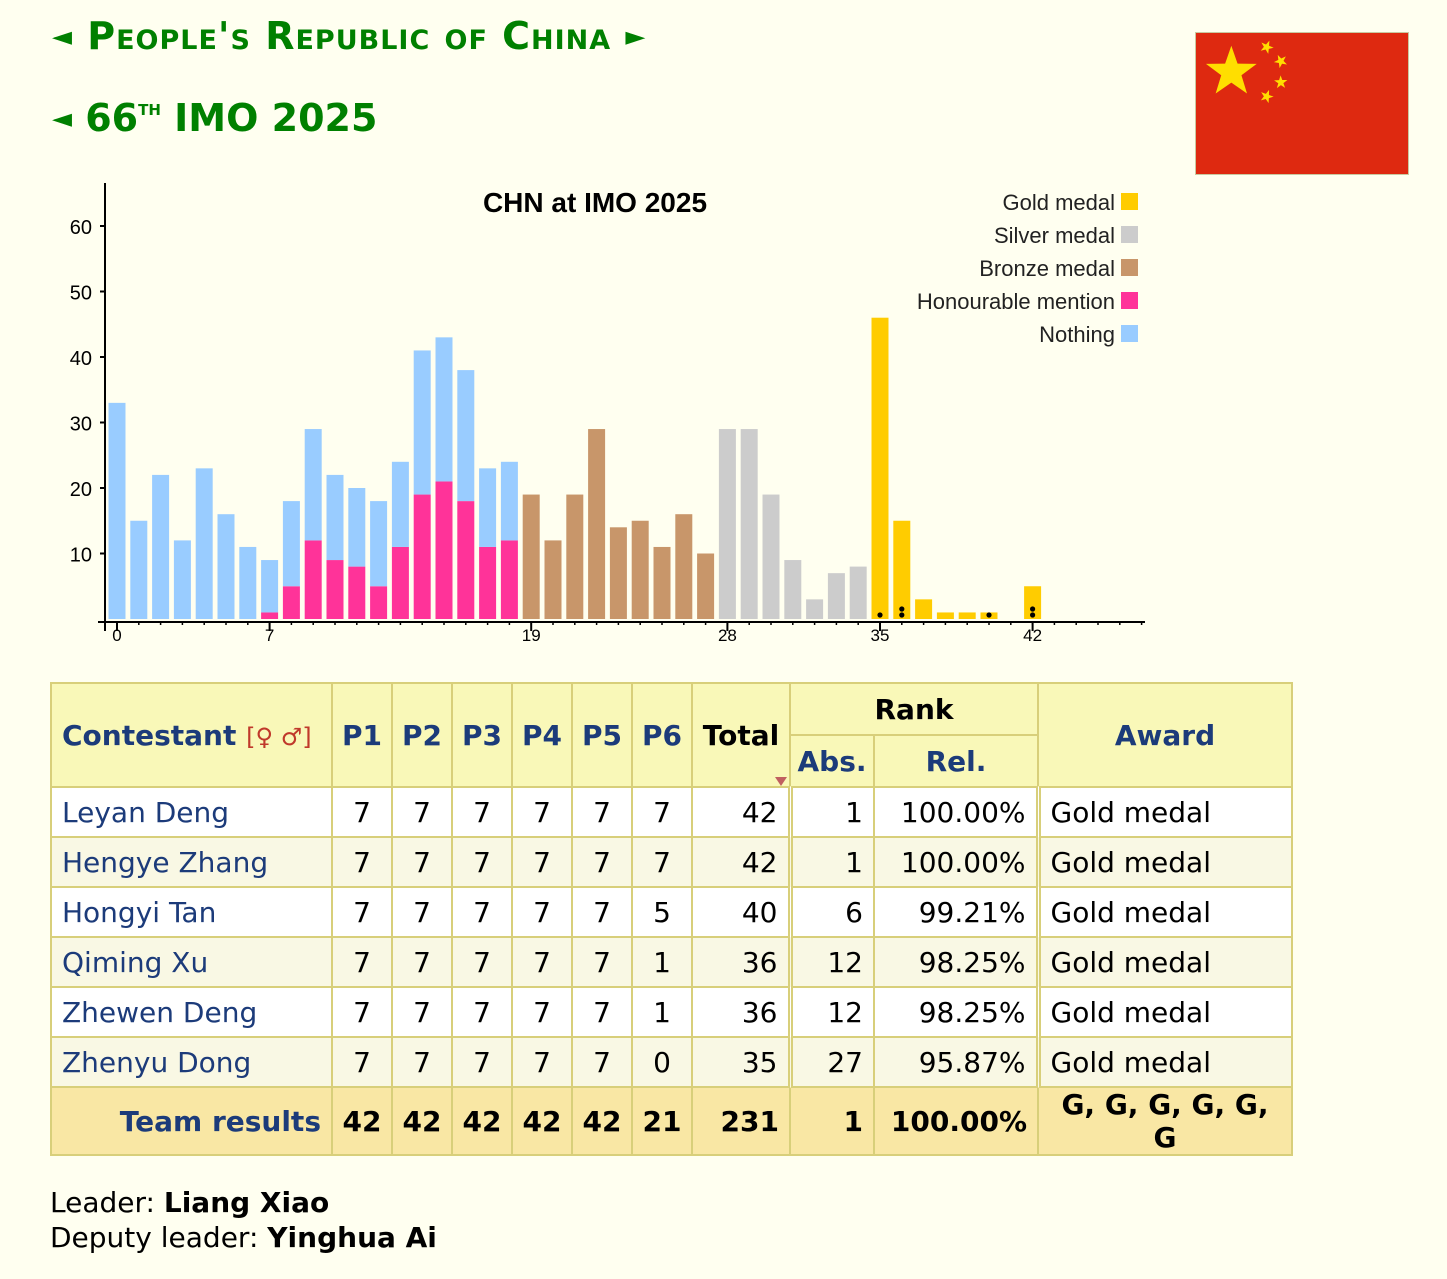 The image size is (1447, 1279). Describe the element at coordinates (191, 912) in the screenshot. I see `contestant-name-link: Hongyi Tan` at that location.